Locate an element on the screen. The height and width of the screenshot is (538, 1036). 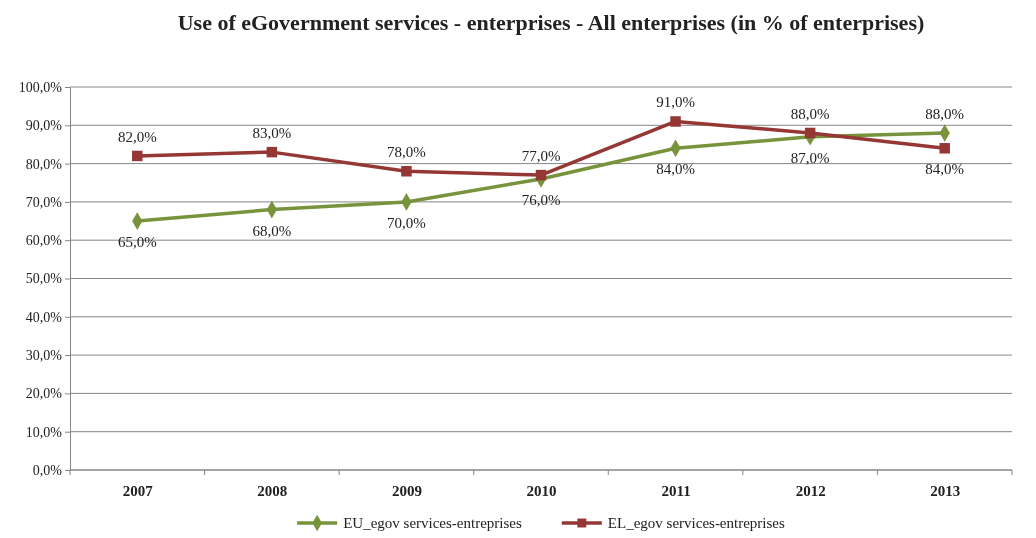
data-label: 70,0% is located at coordinates (406, 222).